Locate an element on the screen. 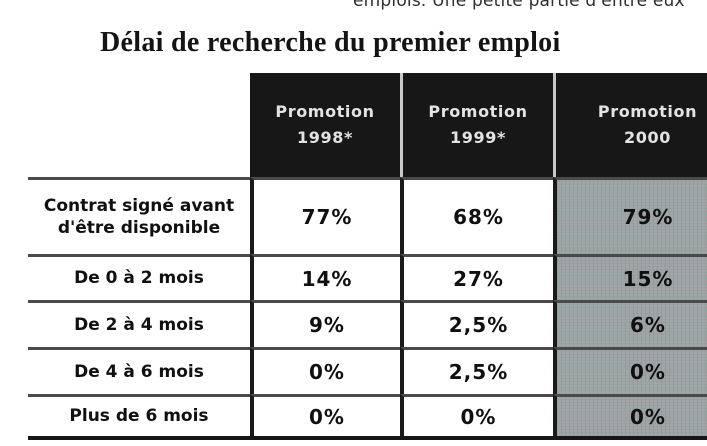 The width and height of the screenshot is (707, 446). column-header-line: 1998* is located at coordinates (325, 137).